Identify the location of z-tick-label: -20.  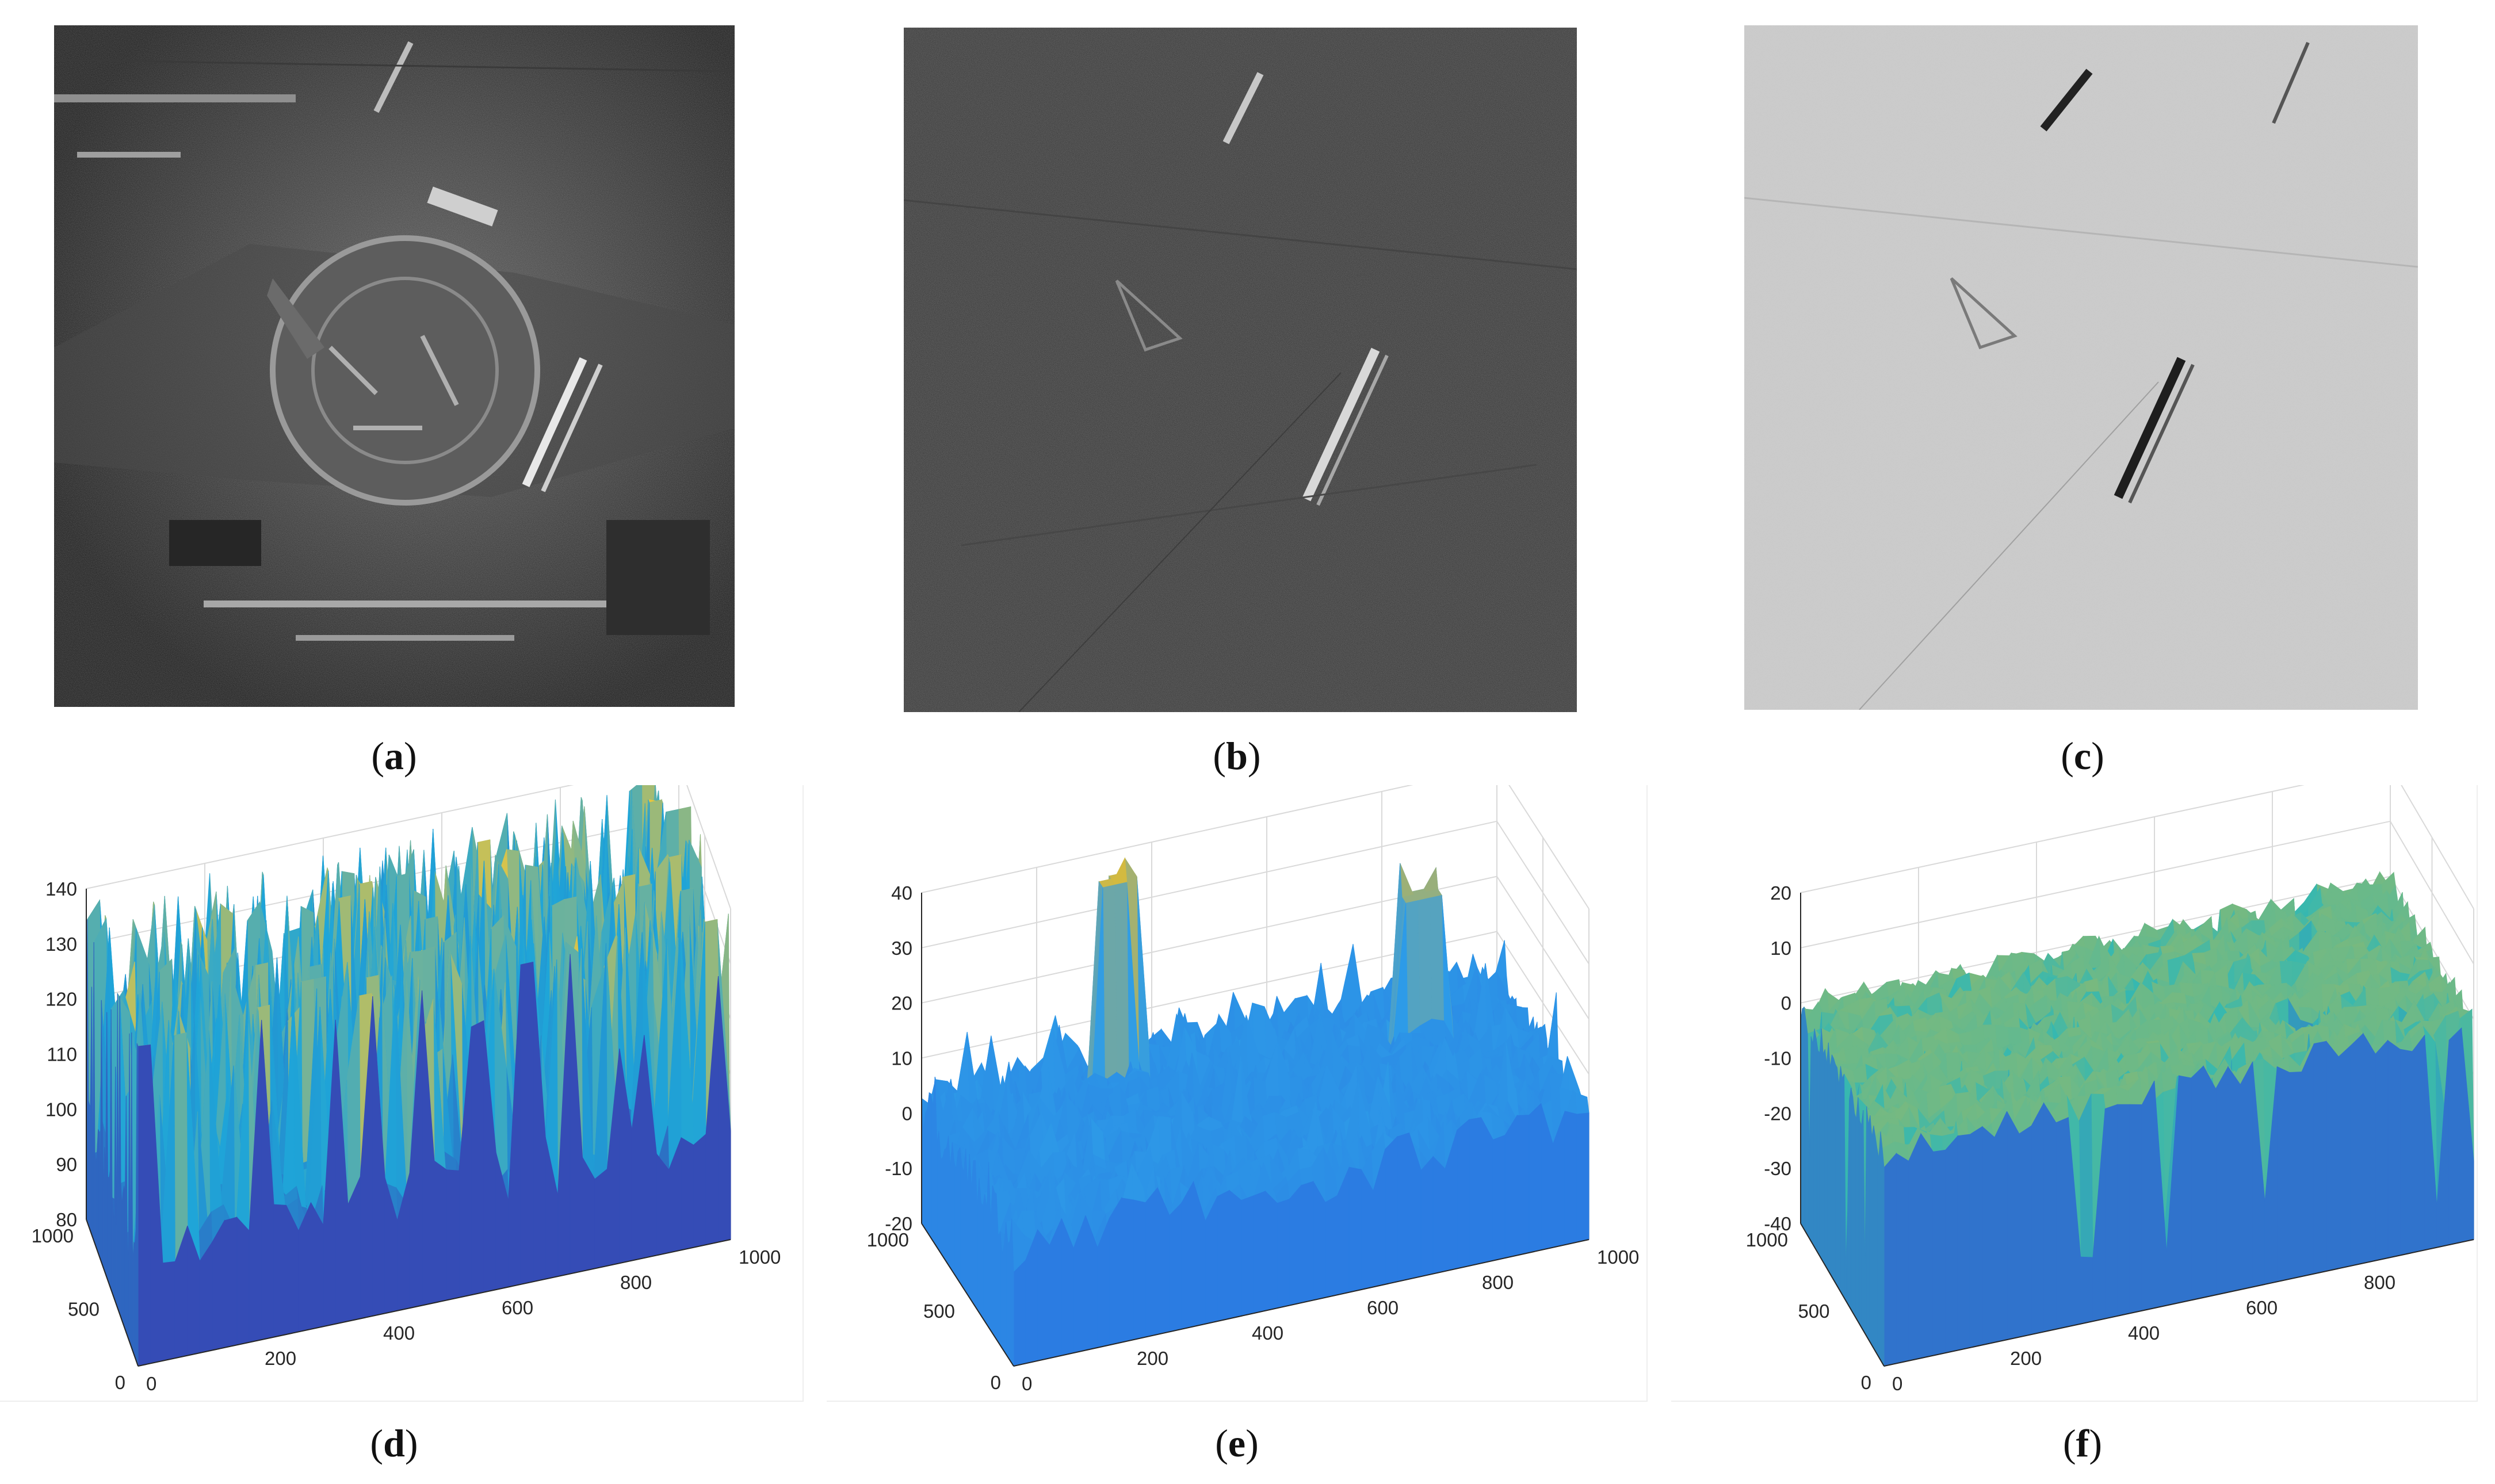
(898, 1223).